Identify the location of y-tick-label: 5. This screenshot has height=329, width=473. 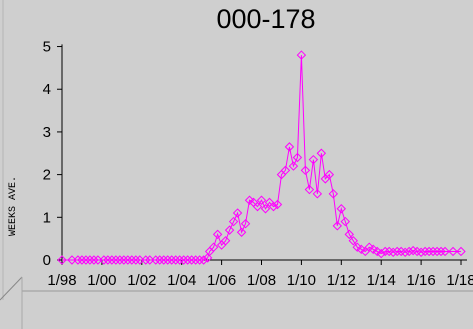
(47, 47).